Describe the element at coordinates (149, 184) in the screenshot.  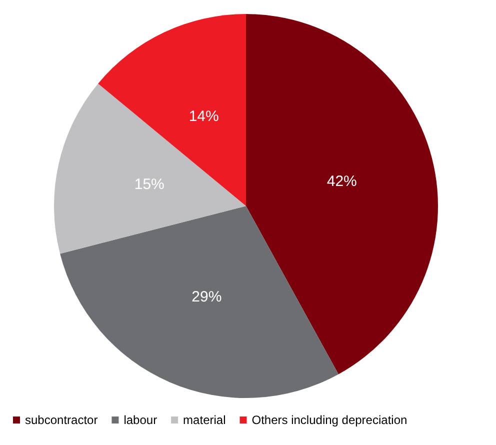
I see `data-label: 15%` at that location.